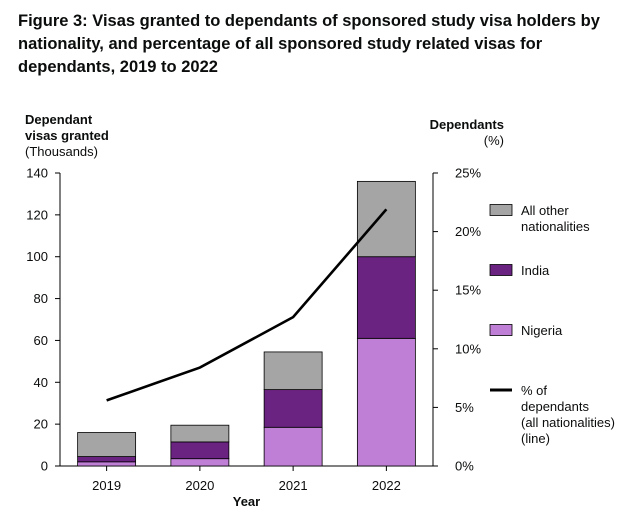 The image size is (637, 520). Describe the element at coordinates (464, 466) in the screenshot. I see `y2-tick-label: 0%` at that location.